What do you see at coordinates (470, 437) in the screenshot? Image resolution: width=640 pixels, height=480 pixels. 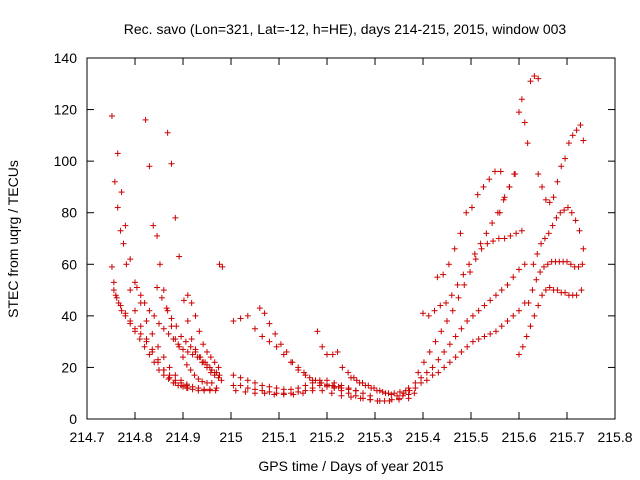 I see `x-tick-label: 215.5` at bounding box center [470, 437].